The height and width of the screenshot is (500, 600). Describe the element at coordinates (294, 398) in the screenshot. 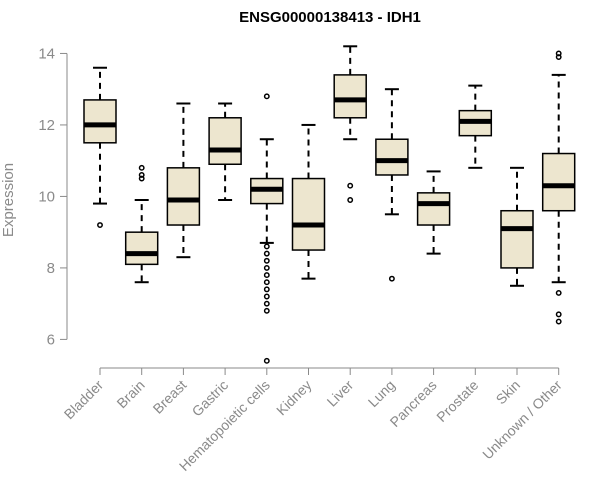

I see `x-tick-label: Kidney` at that location.